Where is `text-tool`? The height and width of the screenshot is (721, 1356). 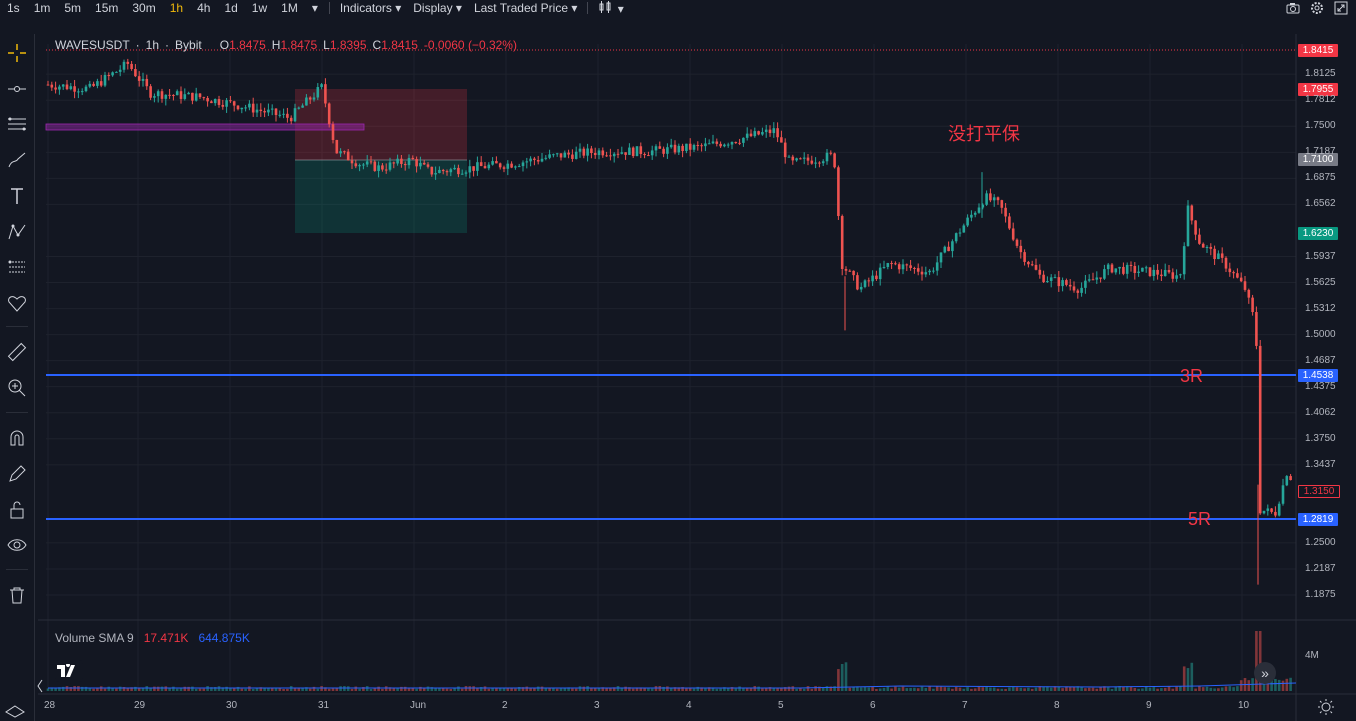
text-tool is located at coordinates (17, 196).